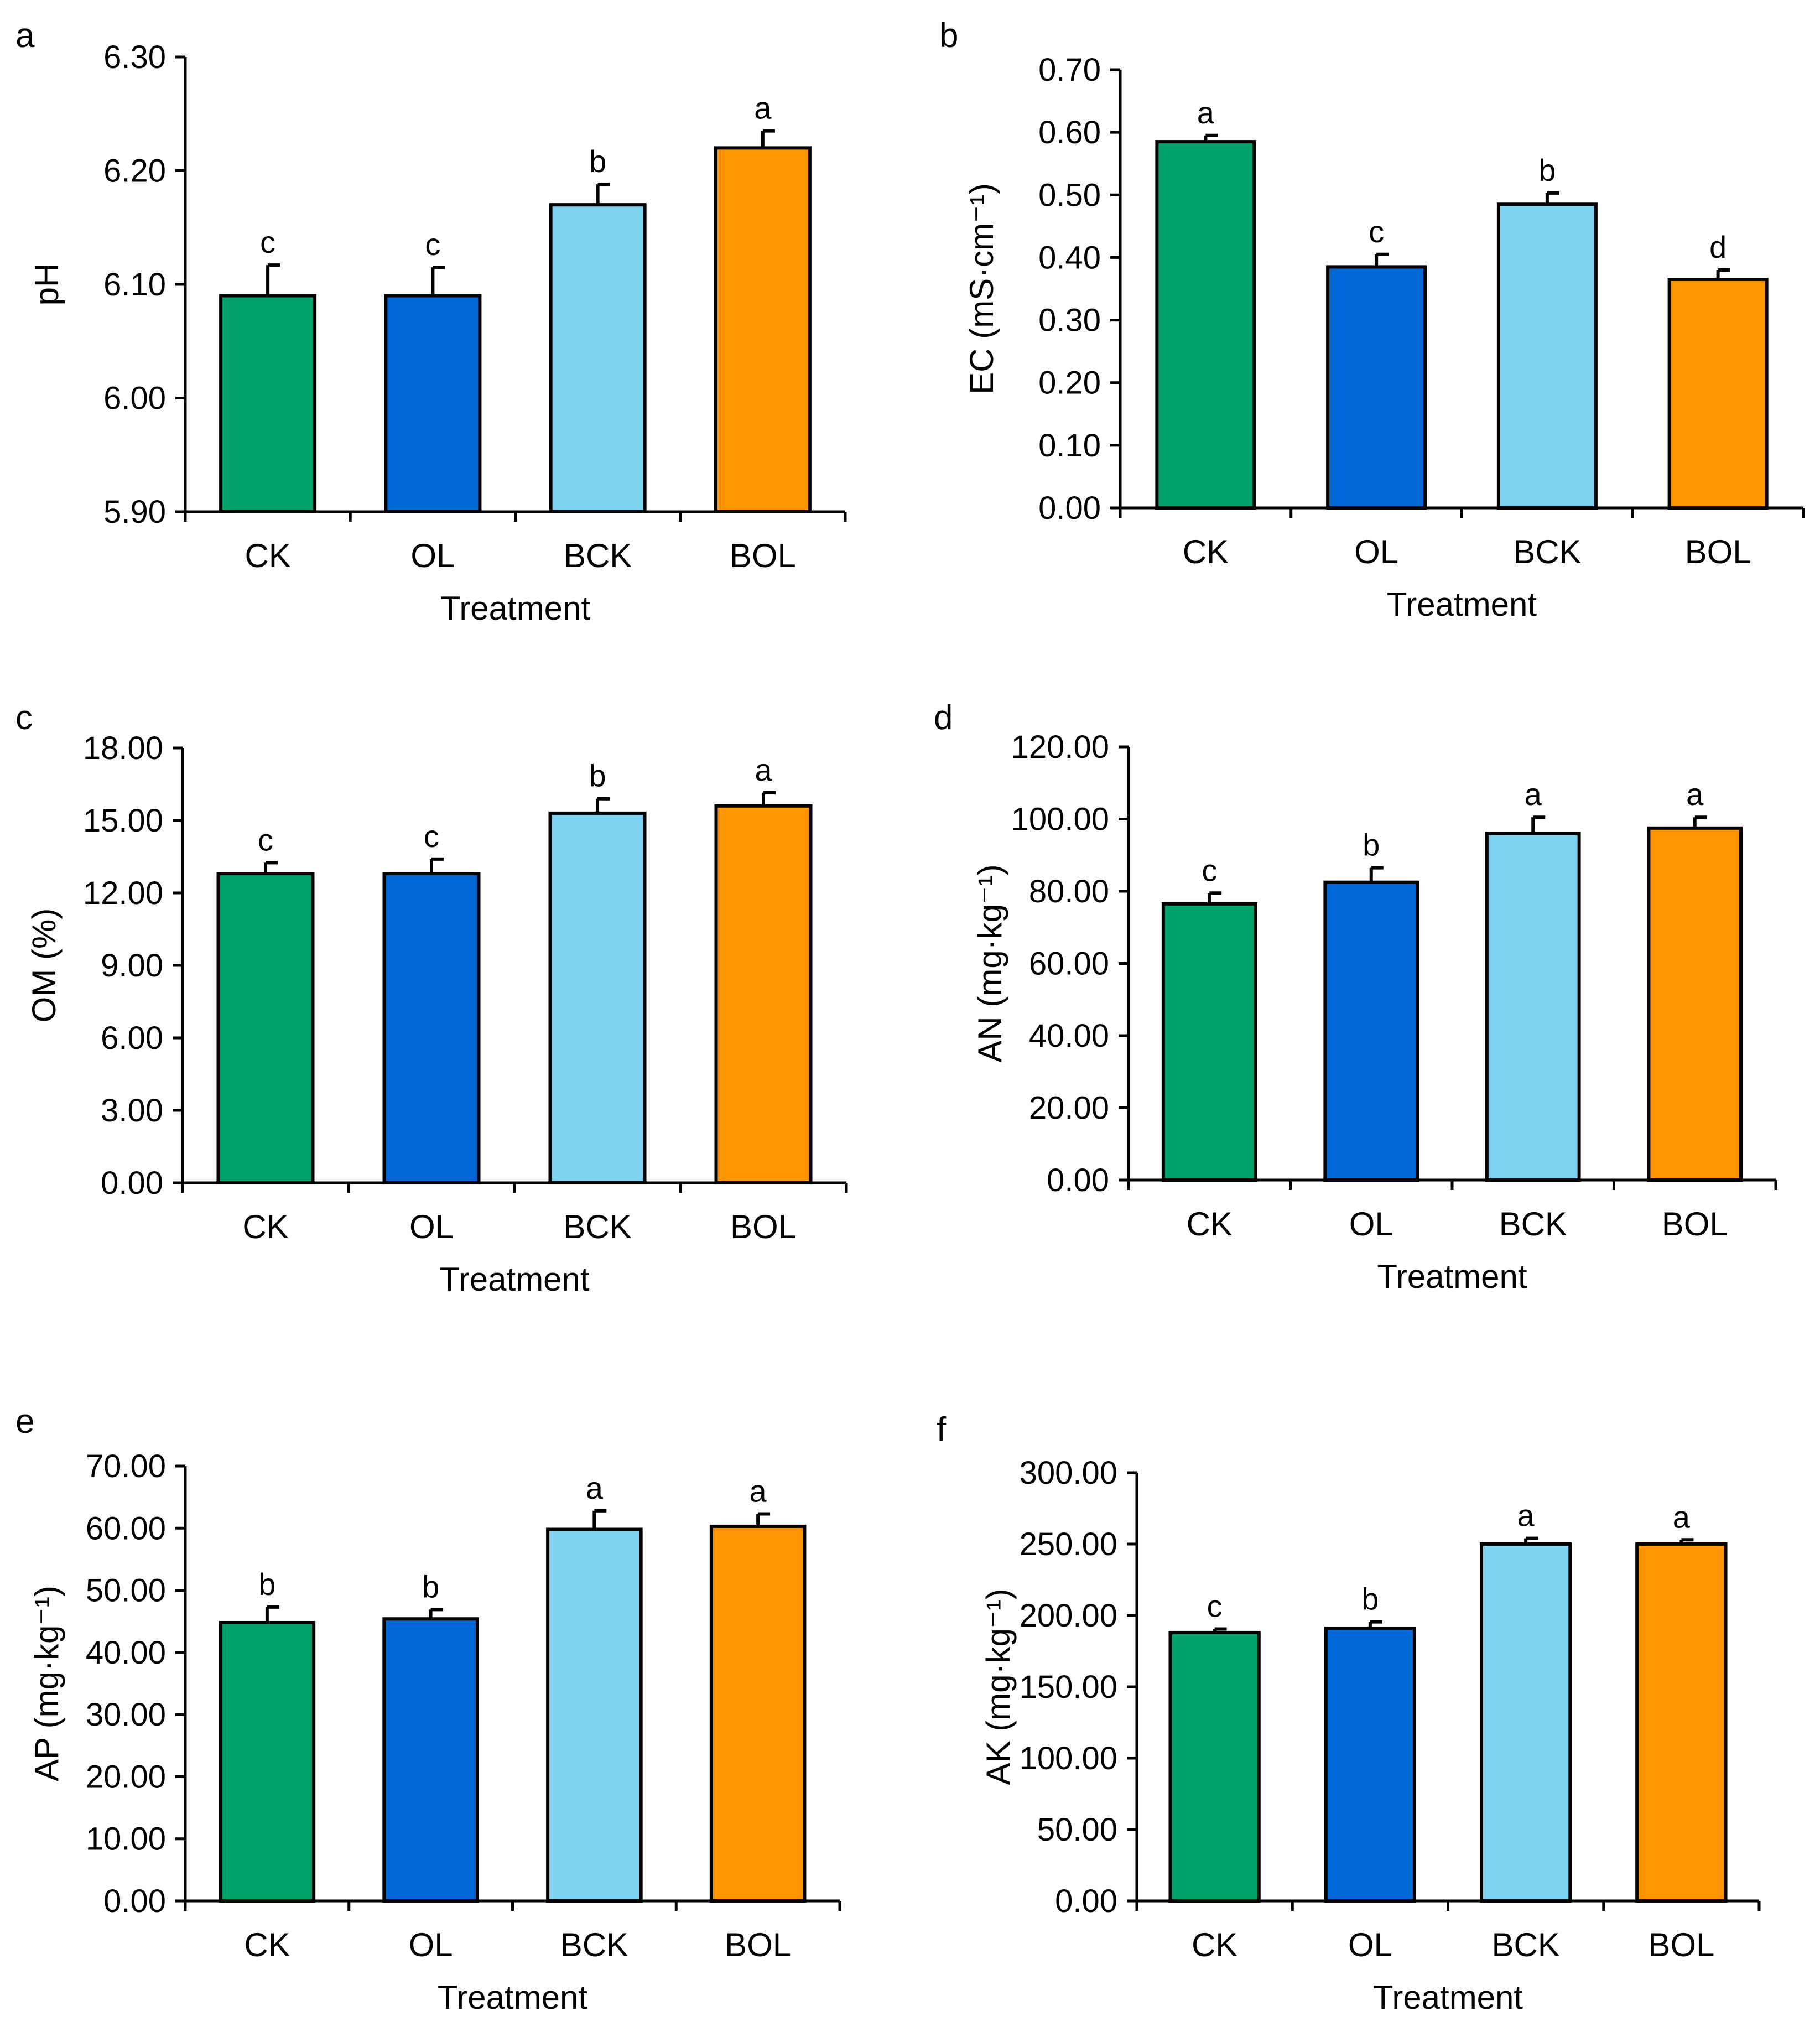  I want to click on y-tick-label: 6.20, so click(134, 171).